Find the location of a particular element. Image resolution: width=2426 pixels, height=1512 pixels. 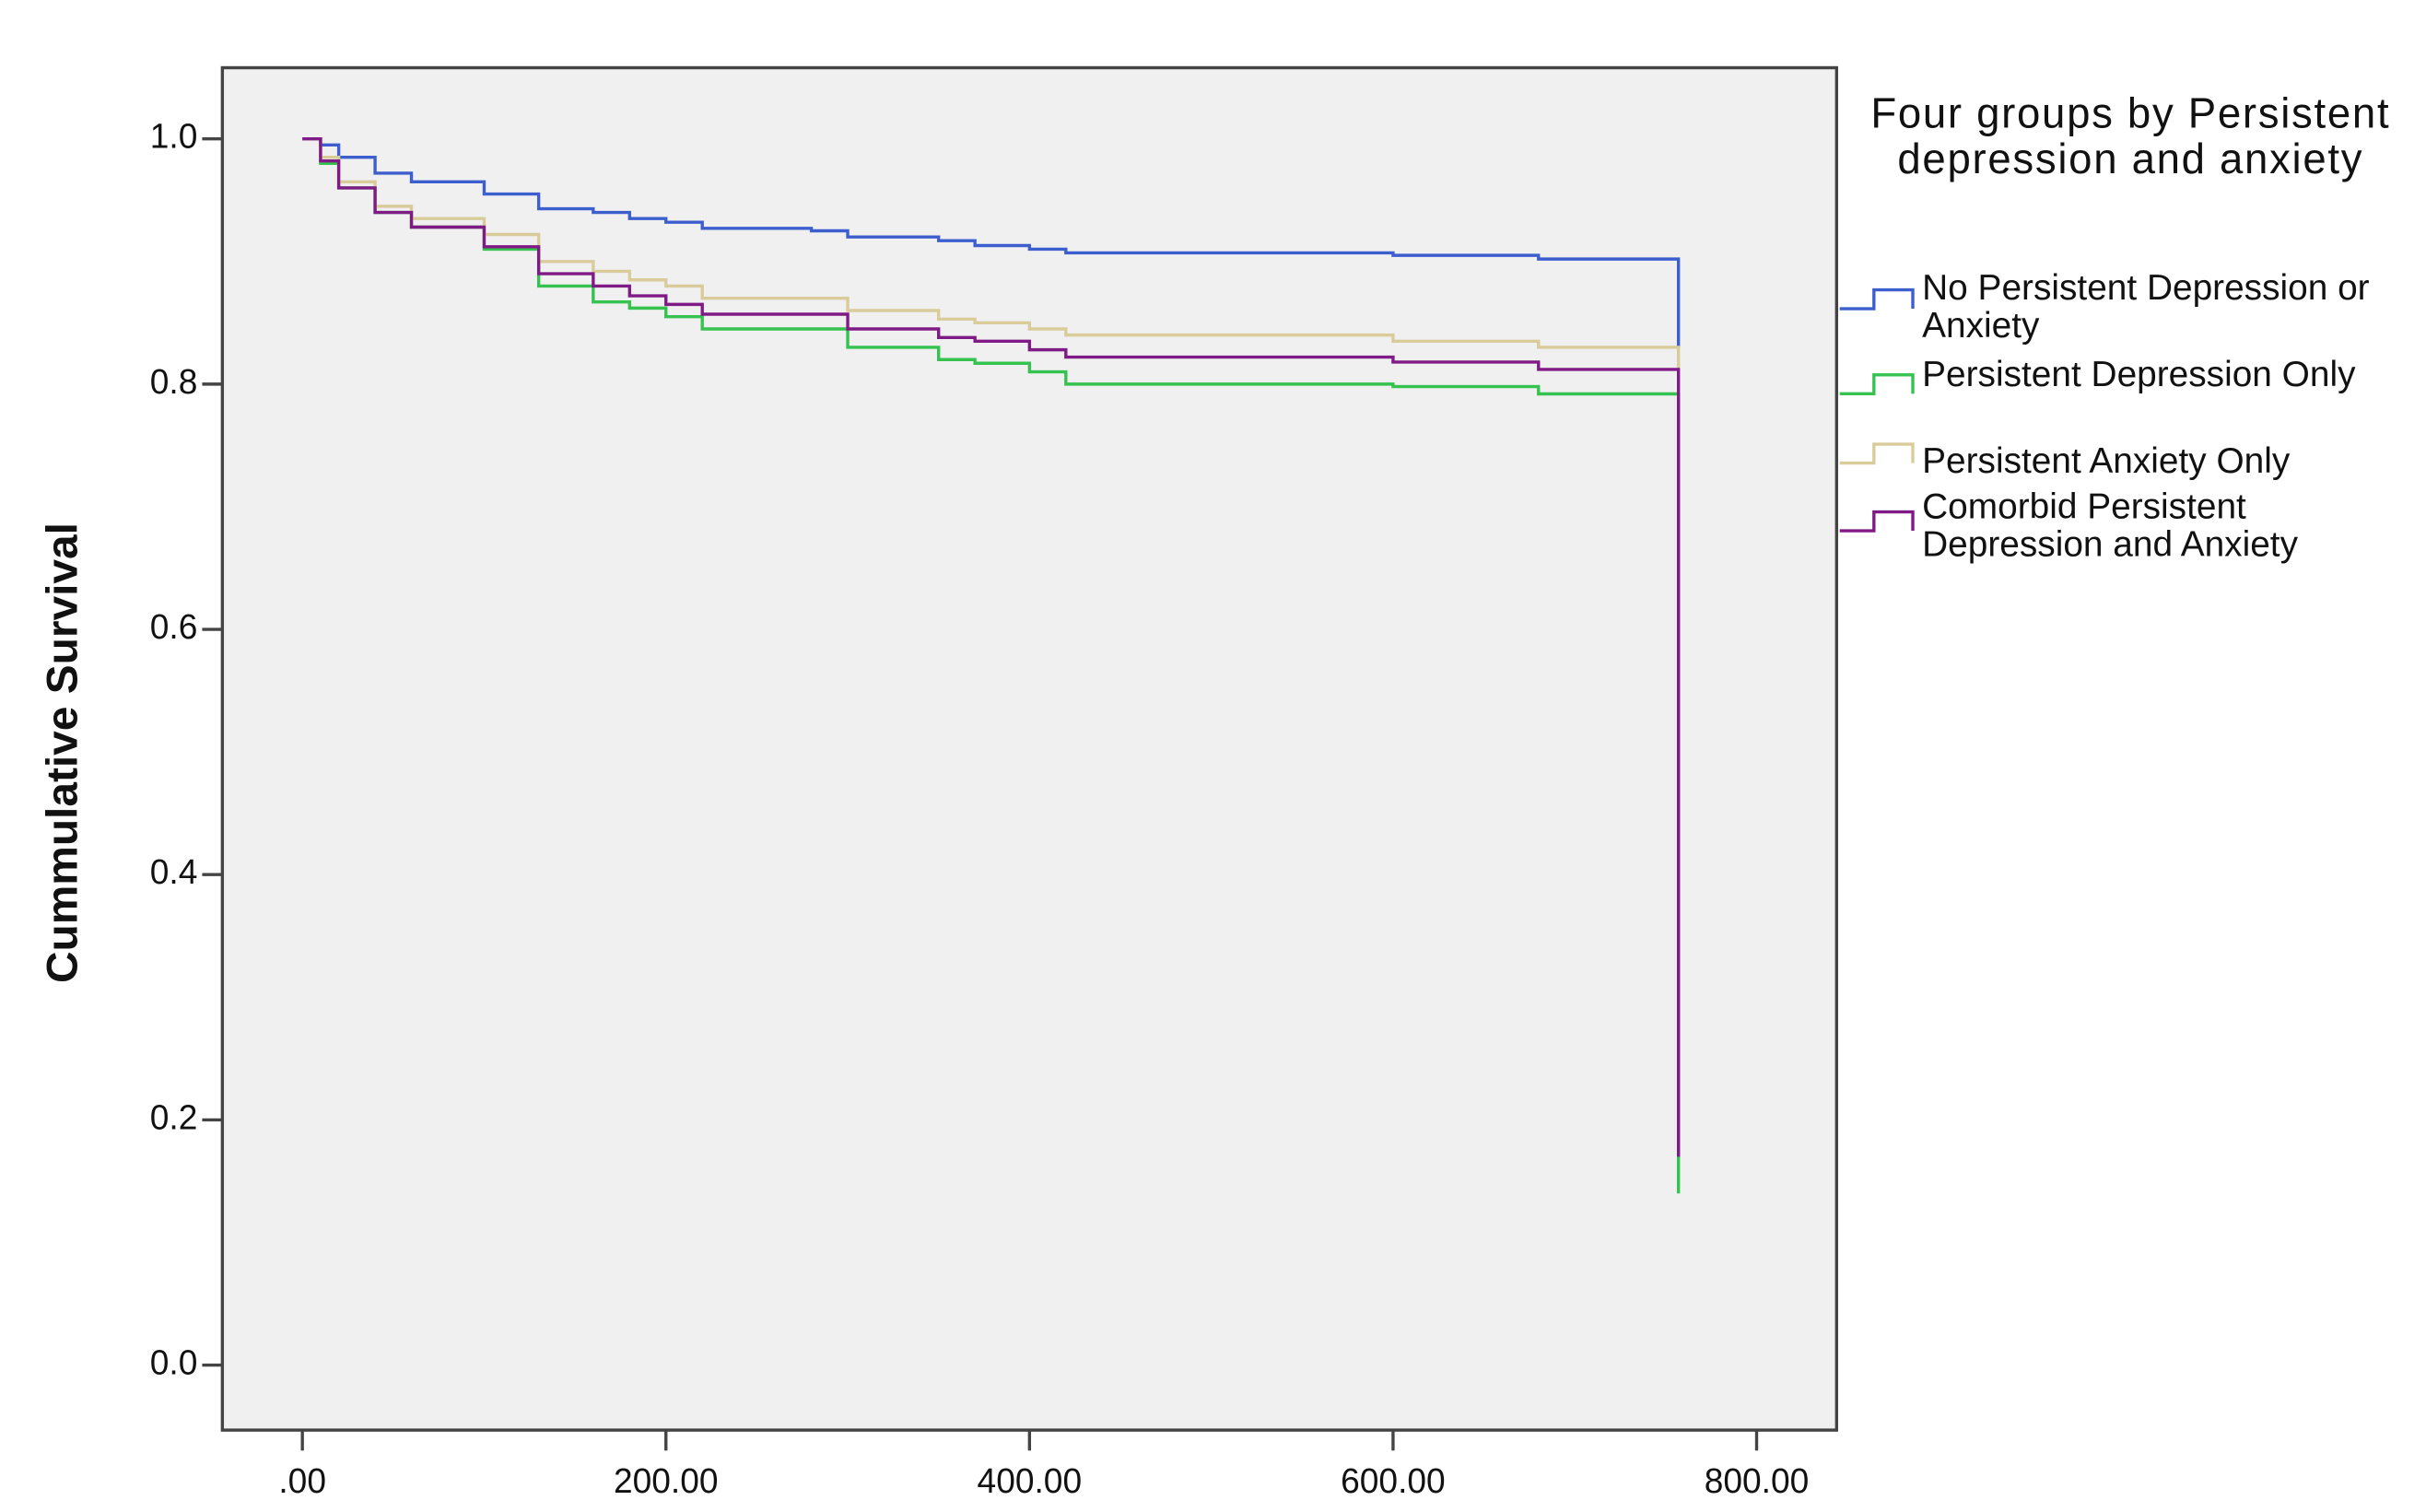

legend-item-box: Persistent Anxiety Only is located at coordinates (2106, 460).